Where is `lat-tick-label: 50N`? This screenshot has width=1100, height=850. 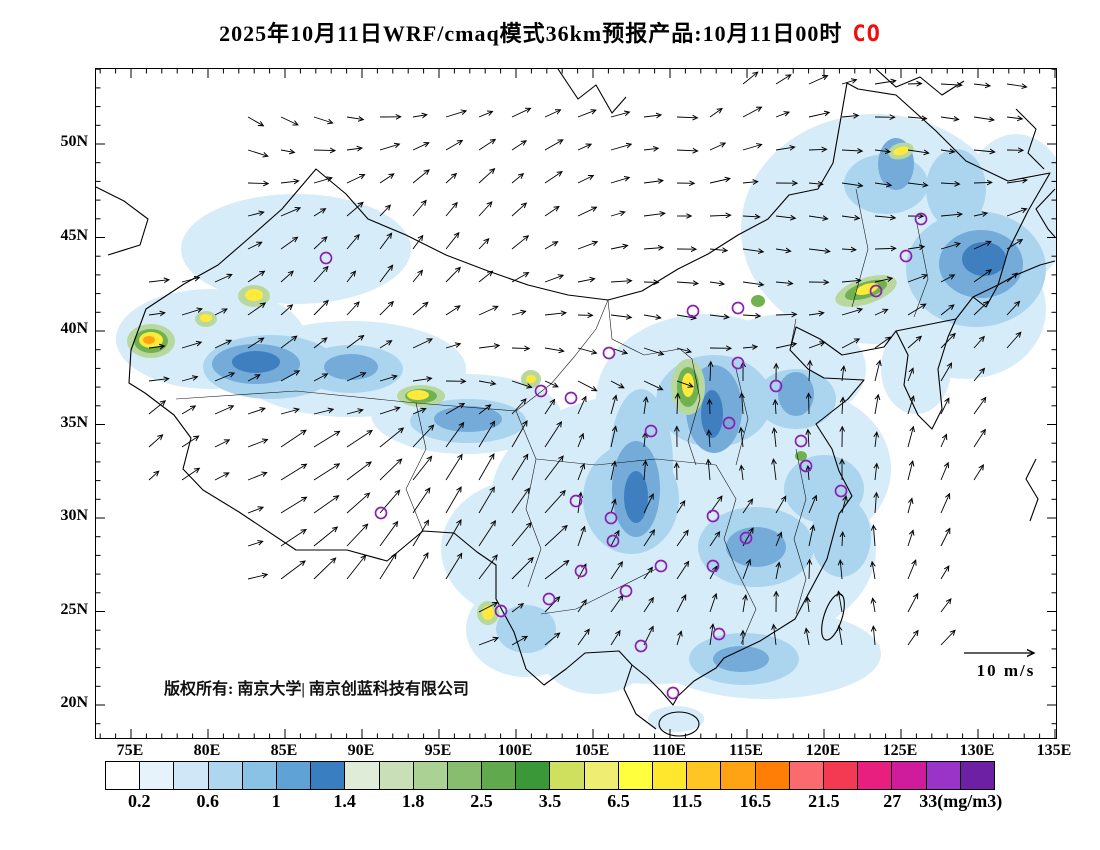
lat-tick-label: 50N is located at coordinates (74, 141).